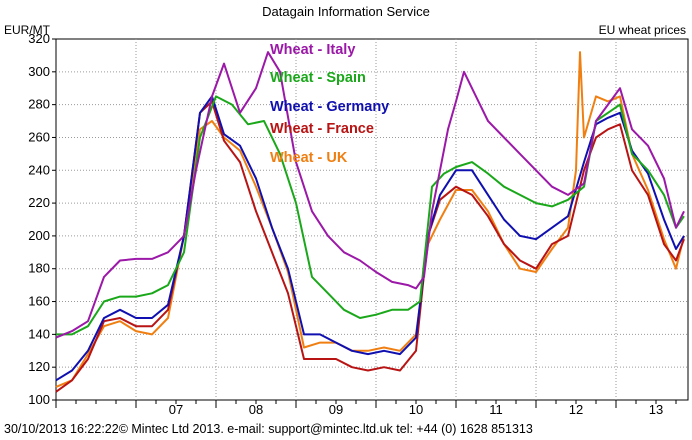 This screenshot has width=692, height=440. What do you see at coordinates (39, 268) in the screenshot?
I see `y-tick-label: 180` at bounding box center [39, 268].